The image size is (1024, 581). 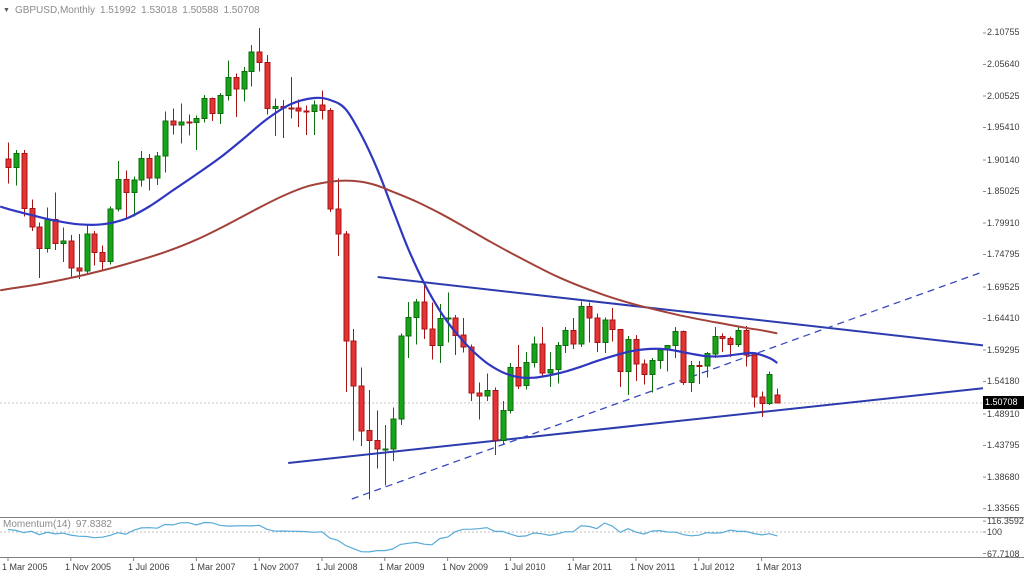 I want to click on upper-descending-trendline, so click(x=680, y=311).